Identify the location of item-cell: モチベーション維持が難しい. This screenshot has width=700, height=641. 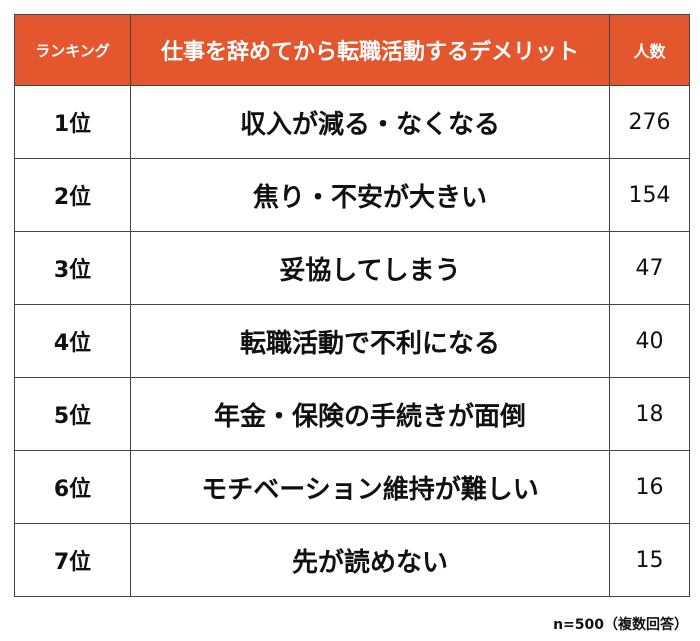
(370, 487).